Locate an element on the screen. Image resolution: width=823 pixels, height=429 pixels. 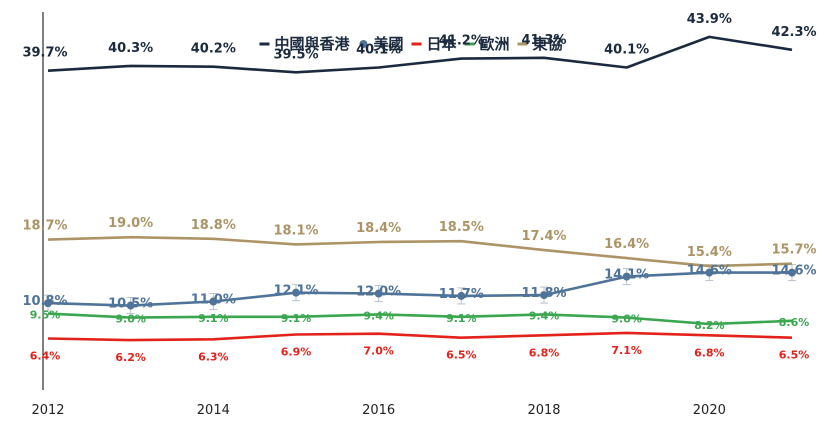
legend-item-2: 美國 is located at coordinates (381, 44).